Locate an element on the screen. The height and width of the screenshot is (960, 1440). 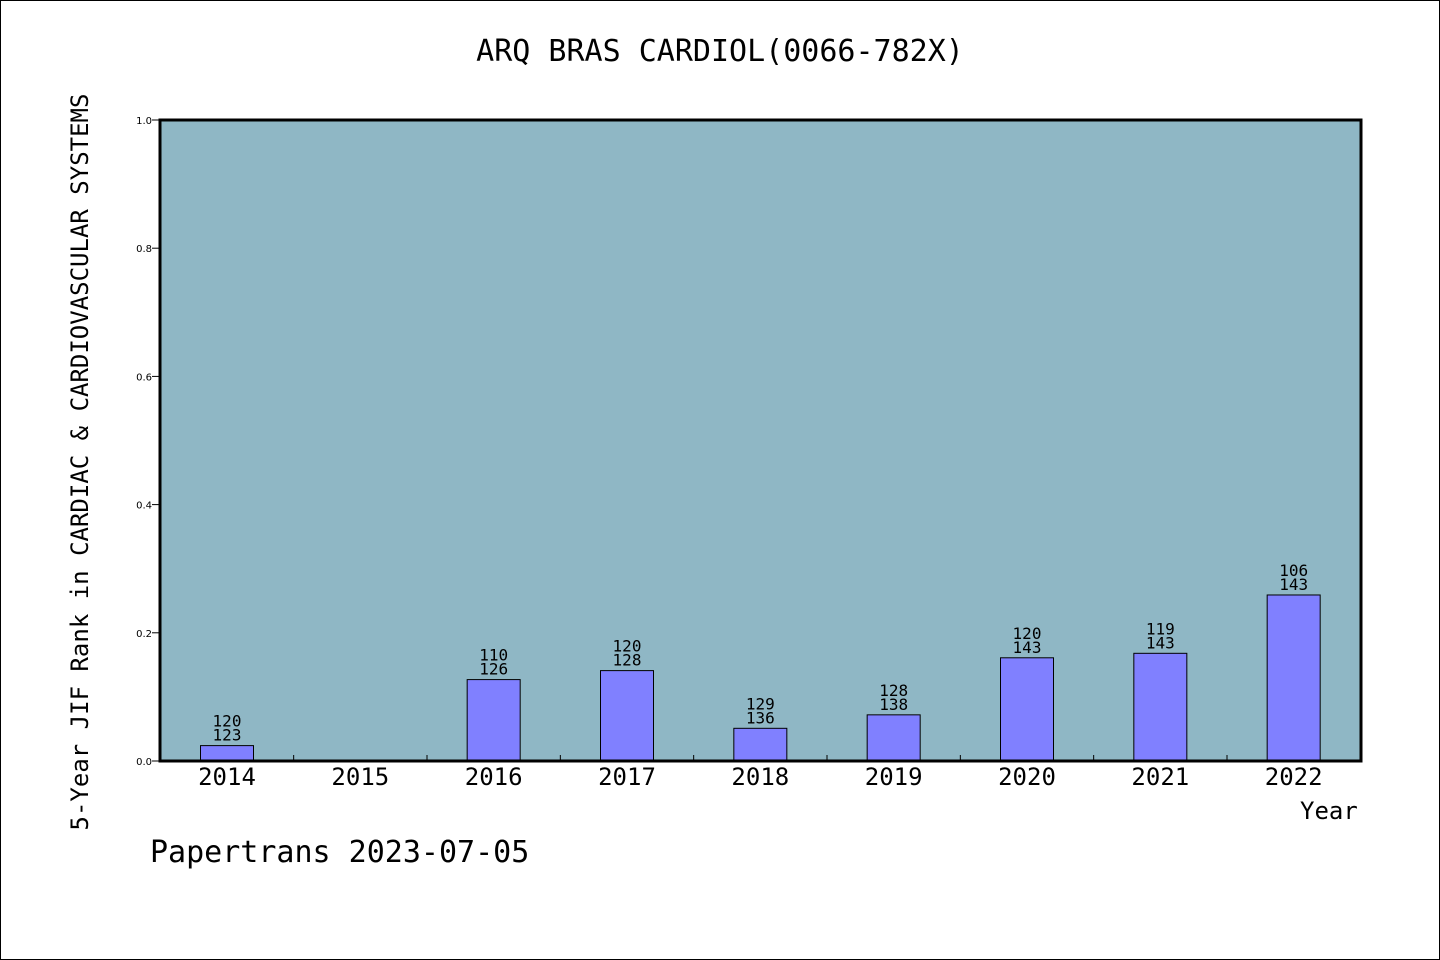
y-tick-label: 0.6 is located at coordinates (144, 377).